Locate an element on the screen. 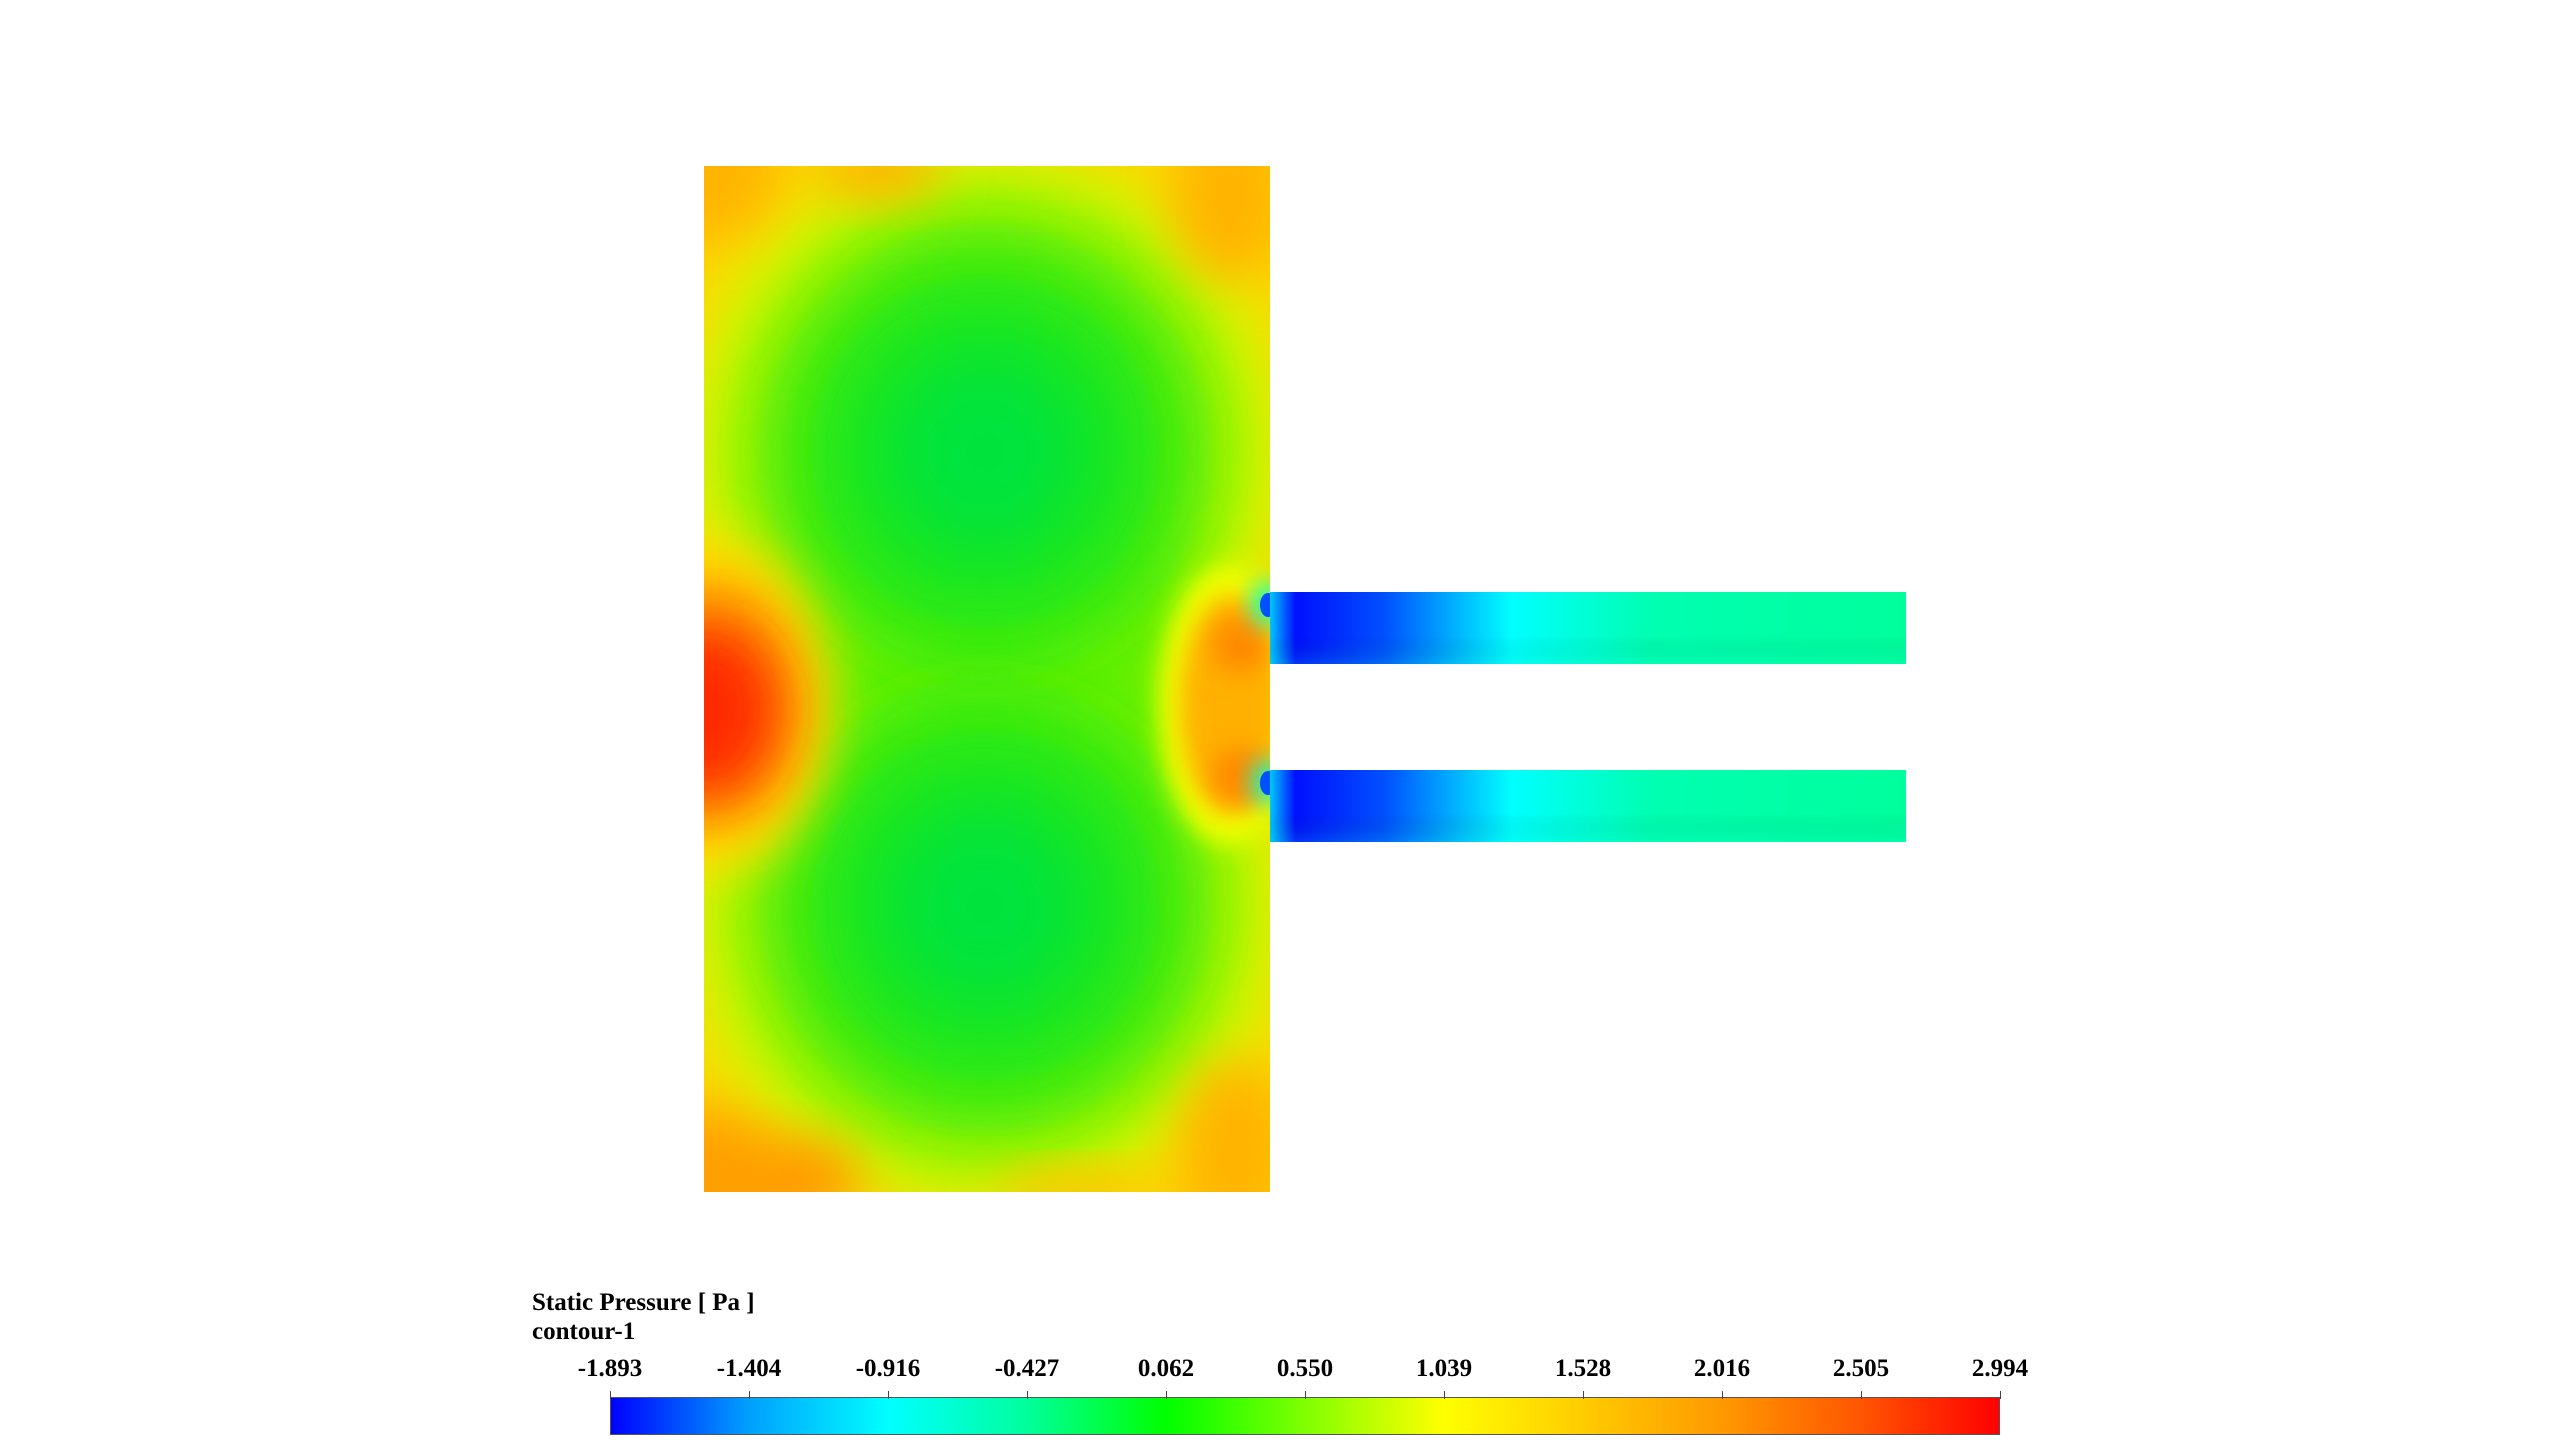 The image size is (2560, 1440). colorbar-tick-label: -0.427 is located at coordinates (1027, 1368).